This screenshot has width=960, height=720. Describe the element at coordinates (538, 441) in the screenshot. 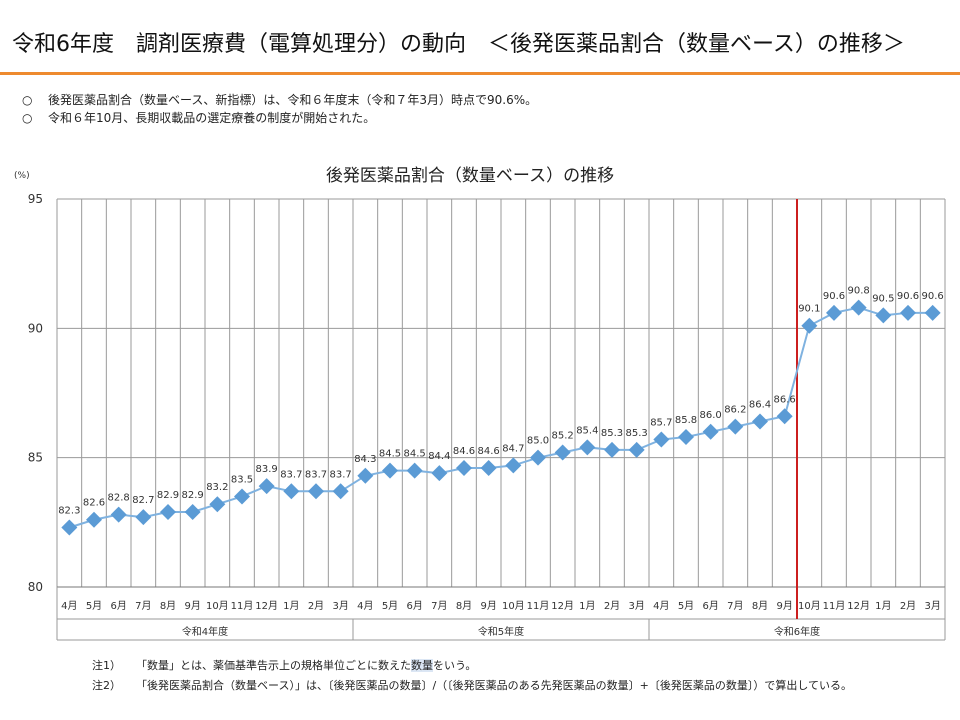

I see `data-label: 85.0` at that location.